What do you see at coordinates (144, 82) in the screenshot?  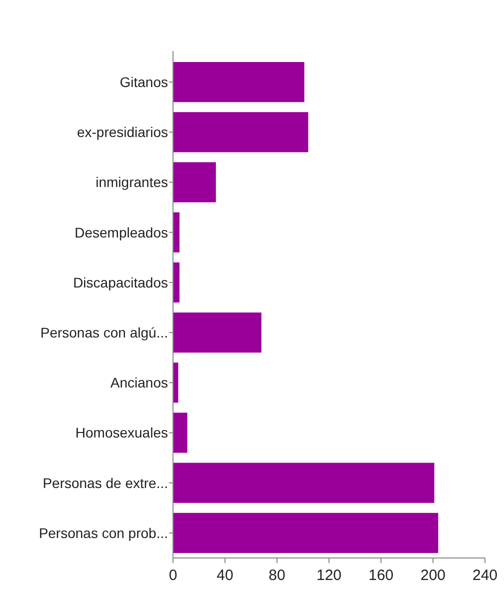 I see `y-tick-label: Gitanos` at bounding box center [144, 82].